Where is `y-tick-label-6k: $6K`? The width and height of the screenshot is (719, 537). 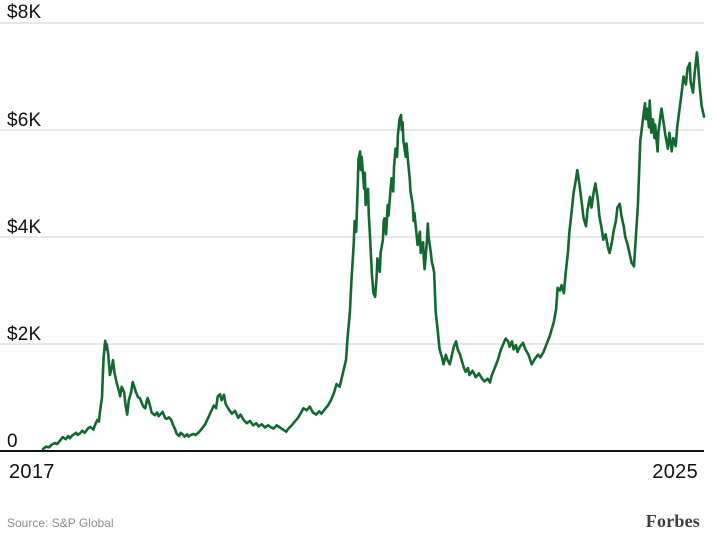
y-tick-label-6k: $6K is located at coordinates (24, 120).